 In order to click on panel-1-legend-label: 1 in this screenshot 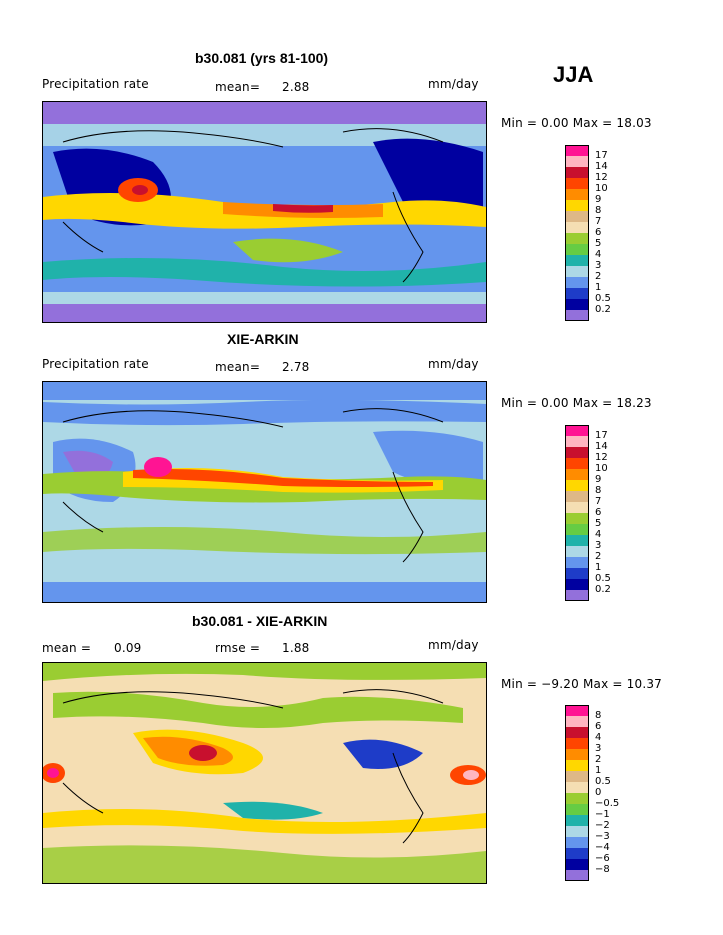, I will do `click(598, 287)`.